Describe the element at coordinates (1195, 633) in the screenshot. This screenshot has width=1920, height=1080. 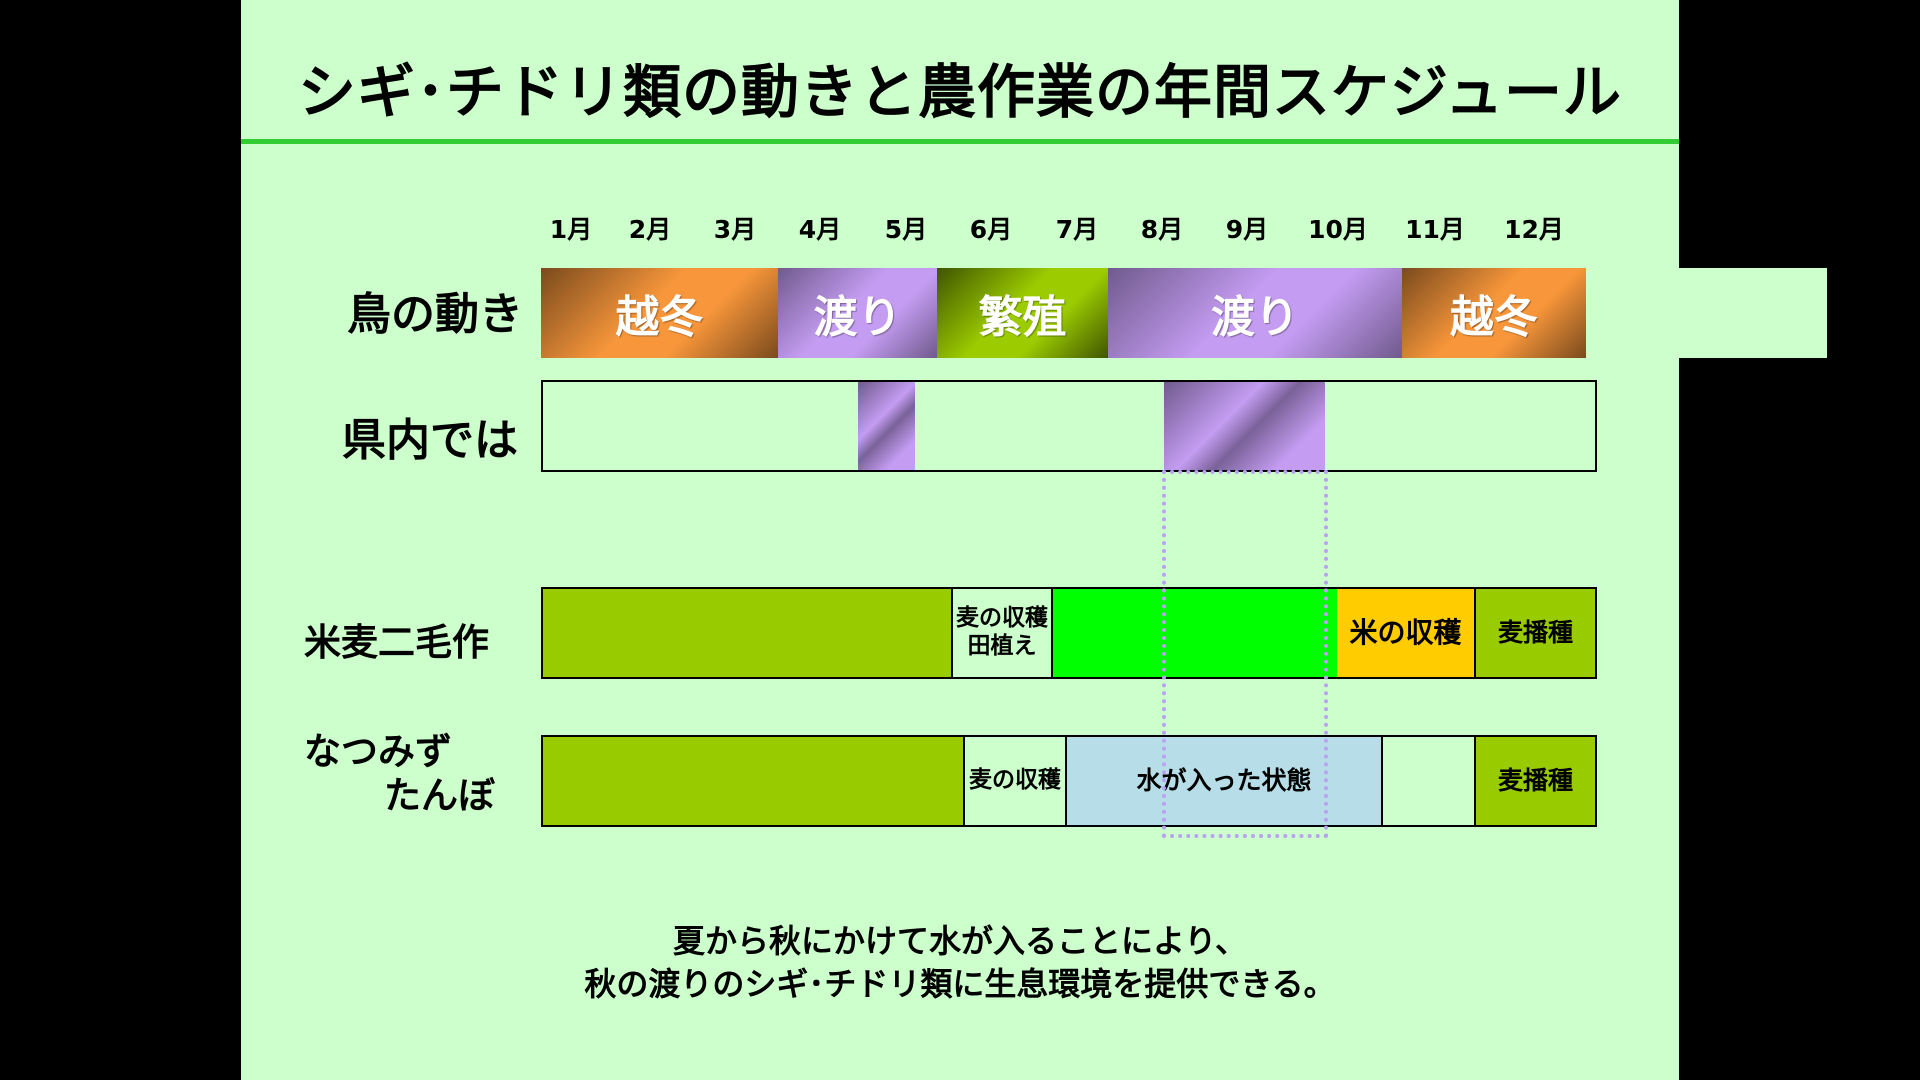
I see `rice-wheat-segment-rice` at that location.